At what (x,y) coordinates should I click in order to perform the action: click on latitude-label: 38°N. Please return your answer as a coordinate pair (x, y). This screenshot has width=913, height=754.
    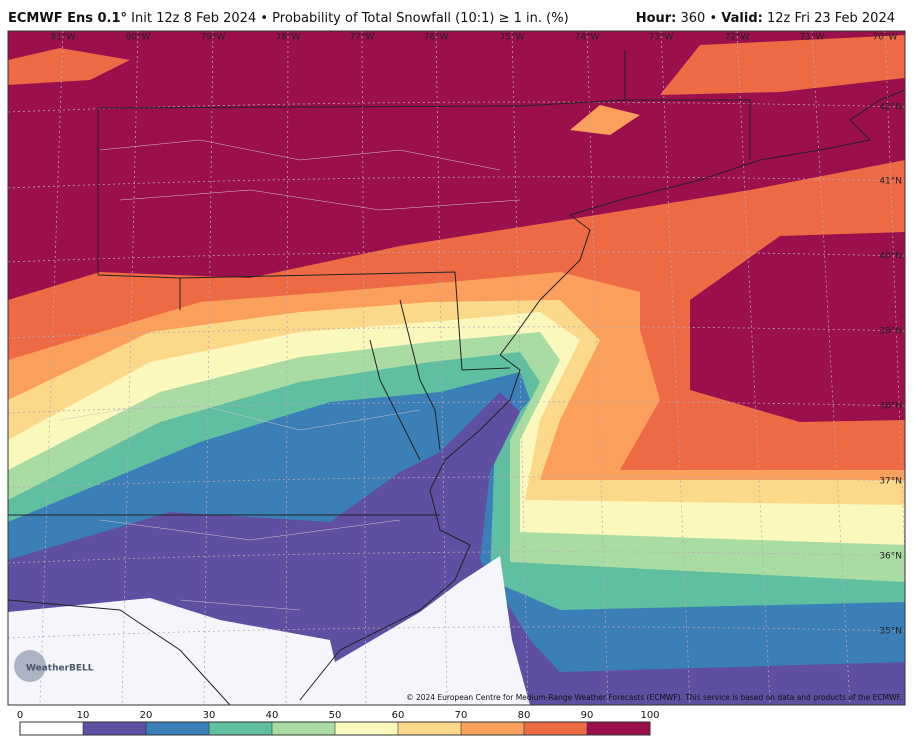
    Looking at the image, I should click on (890, 407).